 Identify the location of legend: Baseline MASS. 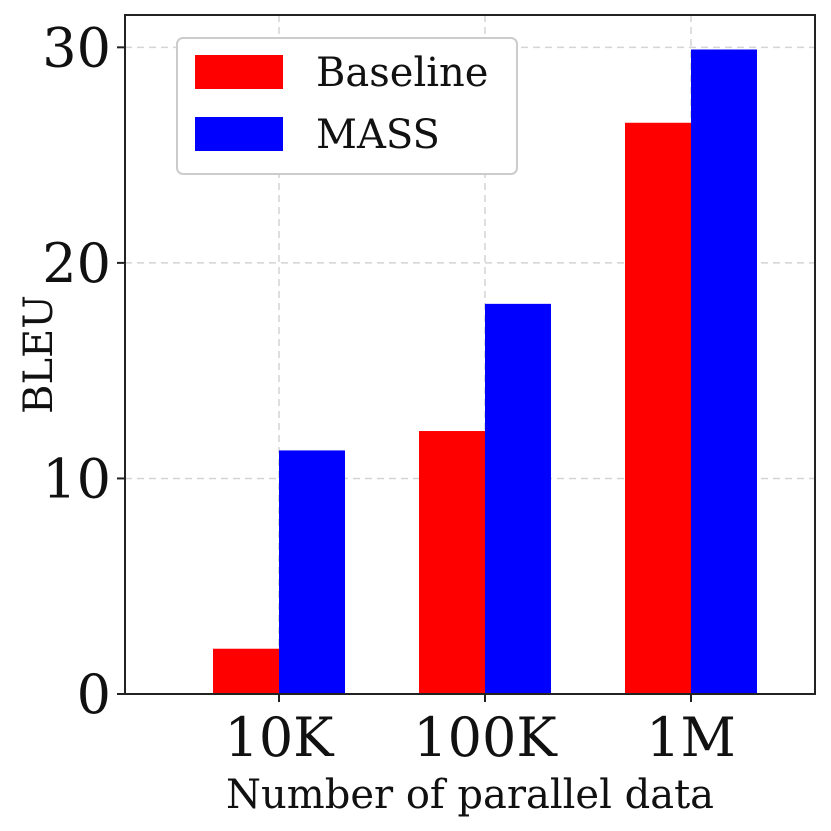
(347, 106).